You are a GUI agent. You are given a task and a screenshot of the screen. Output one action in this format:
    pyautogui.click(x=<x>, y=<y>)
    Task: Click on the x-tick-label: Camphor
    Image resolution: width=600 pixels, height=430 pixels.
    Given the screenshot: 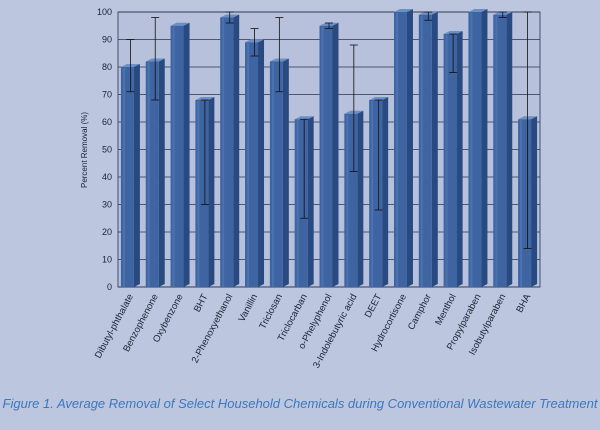 What is the action you would take?
    pyautogui.click(x=420, y=312)
    